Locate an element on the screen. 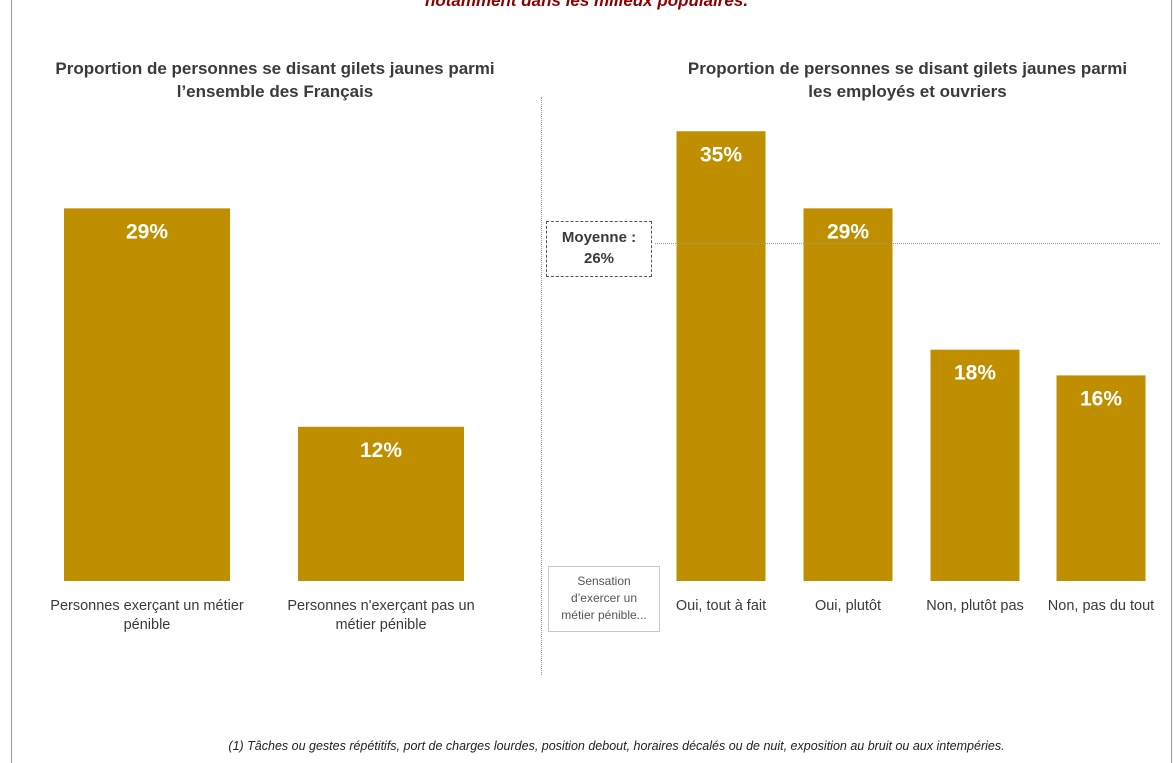  right-bar-value-label-1: 35% is located at coordinates (721, 154).